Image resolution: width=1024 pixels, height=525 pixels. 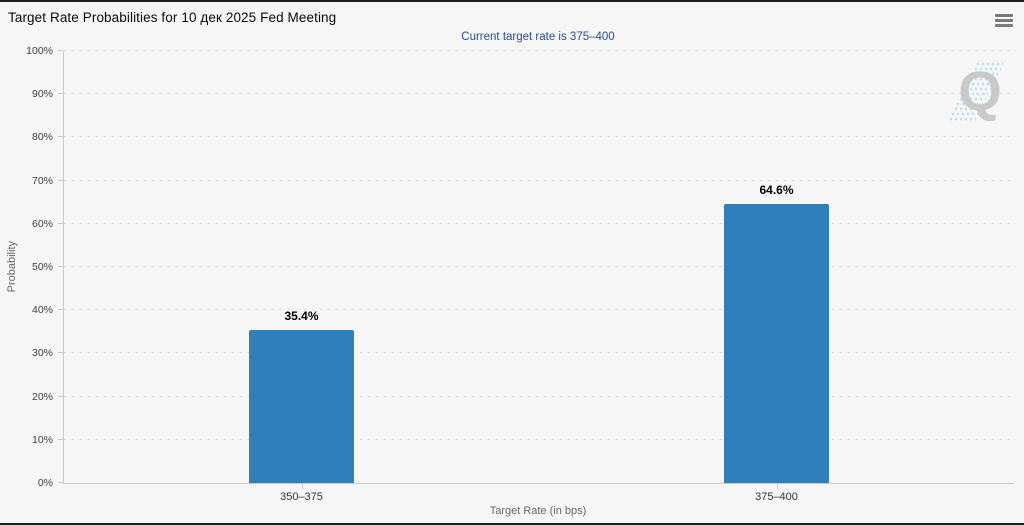 I want to click on y-tick-label: 90%, so click(x=42, y=94).